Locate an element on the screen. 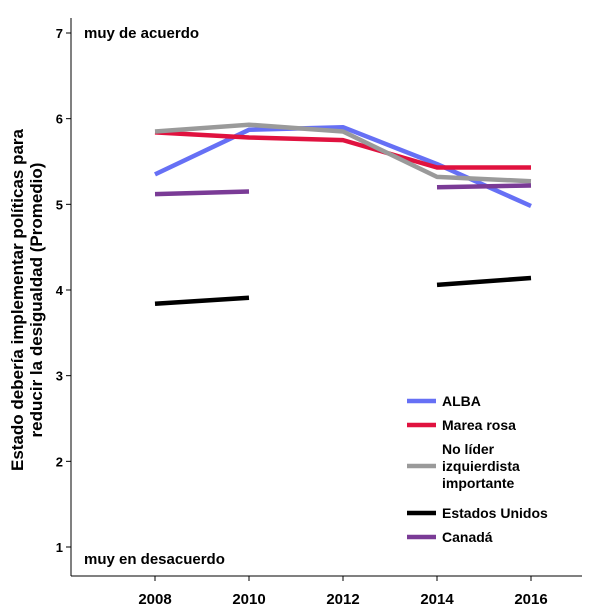 The image size is (596, 611). y-tick-label: 1 is located at coordinates (59, 547).